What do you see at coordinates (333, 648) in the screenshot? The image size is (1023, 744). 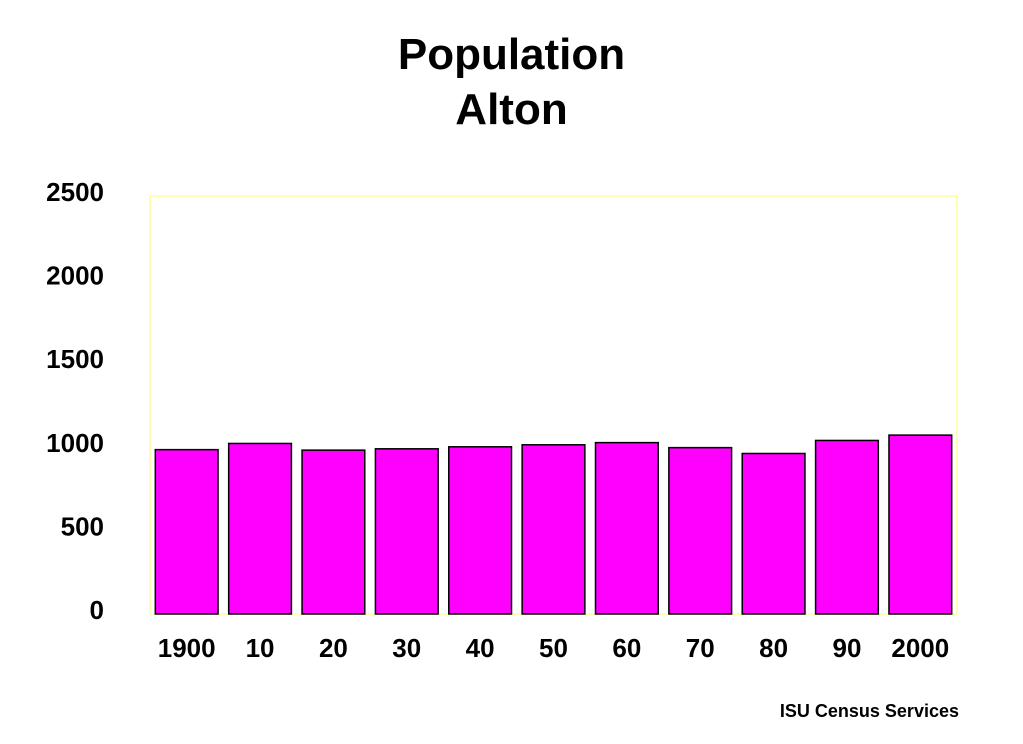 I see `x-tick-label: 20` at bounding box center [333, 648].